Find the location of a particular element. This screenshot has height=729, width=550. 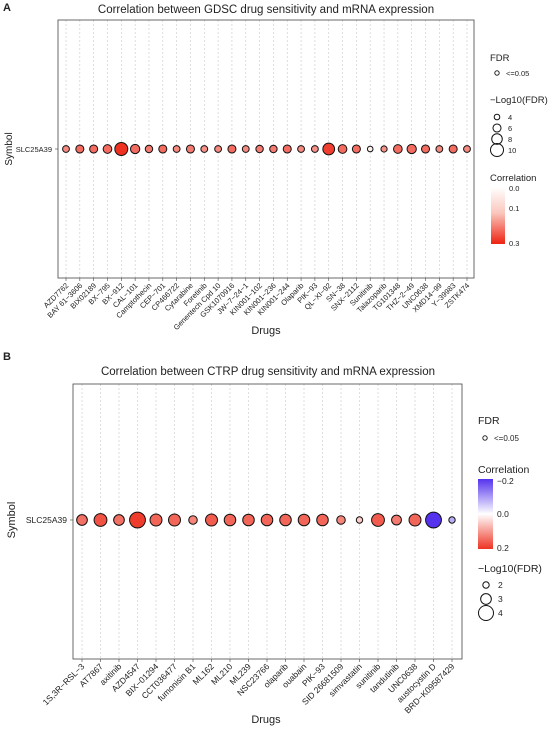

panel-b-points is located at coordinates (266, 520).